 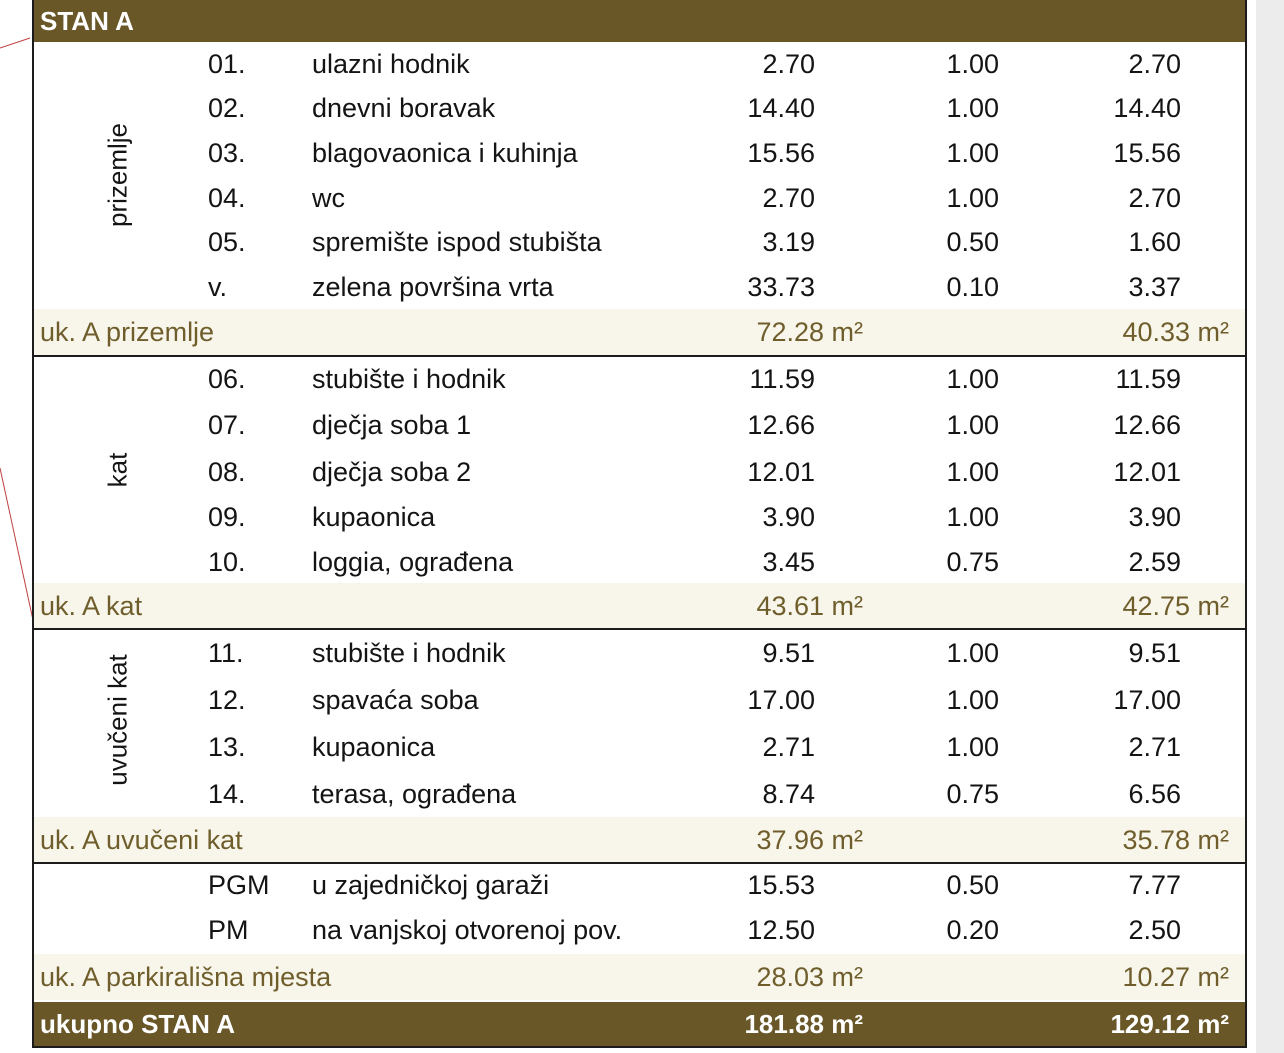 I want to click on room-name: loggia, ograđena, so click(x=413, y=562).